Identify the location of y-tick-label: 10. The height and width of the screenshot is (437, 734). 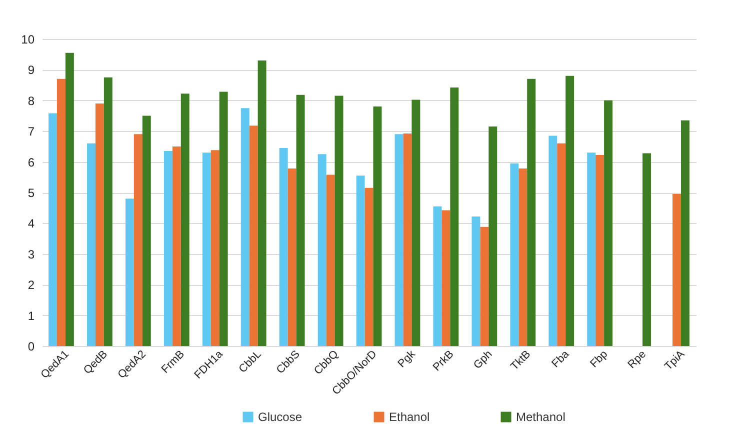
(28, 39).